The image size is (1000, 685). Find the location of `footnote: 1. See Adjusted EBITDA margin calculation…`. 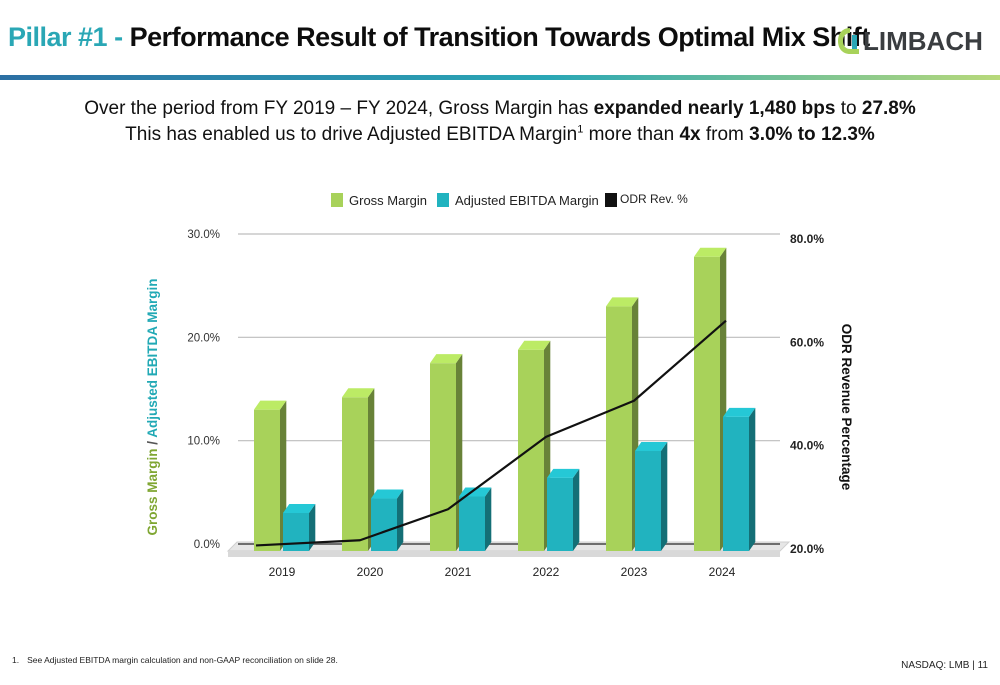

footnote: 1. See Adjusted EBITDA margin calculation… is located at coordinates (175, 660).